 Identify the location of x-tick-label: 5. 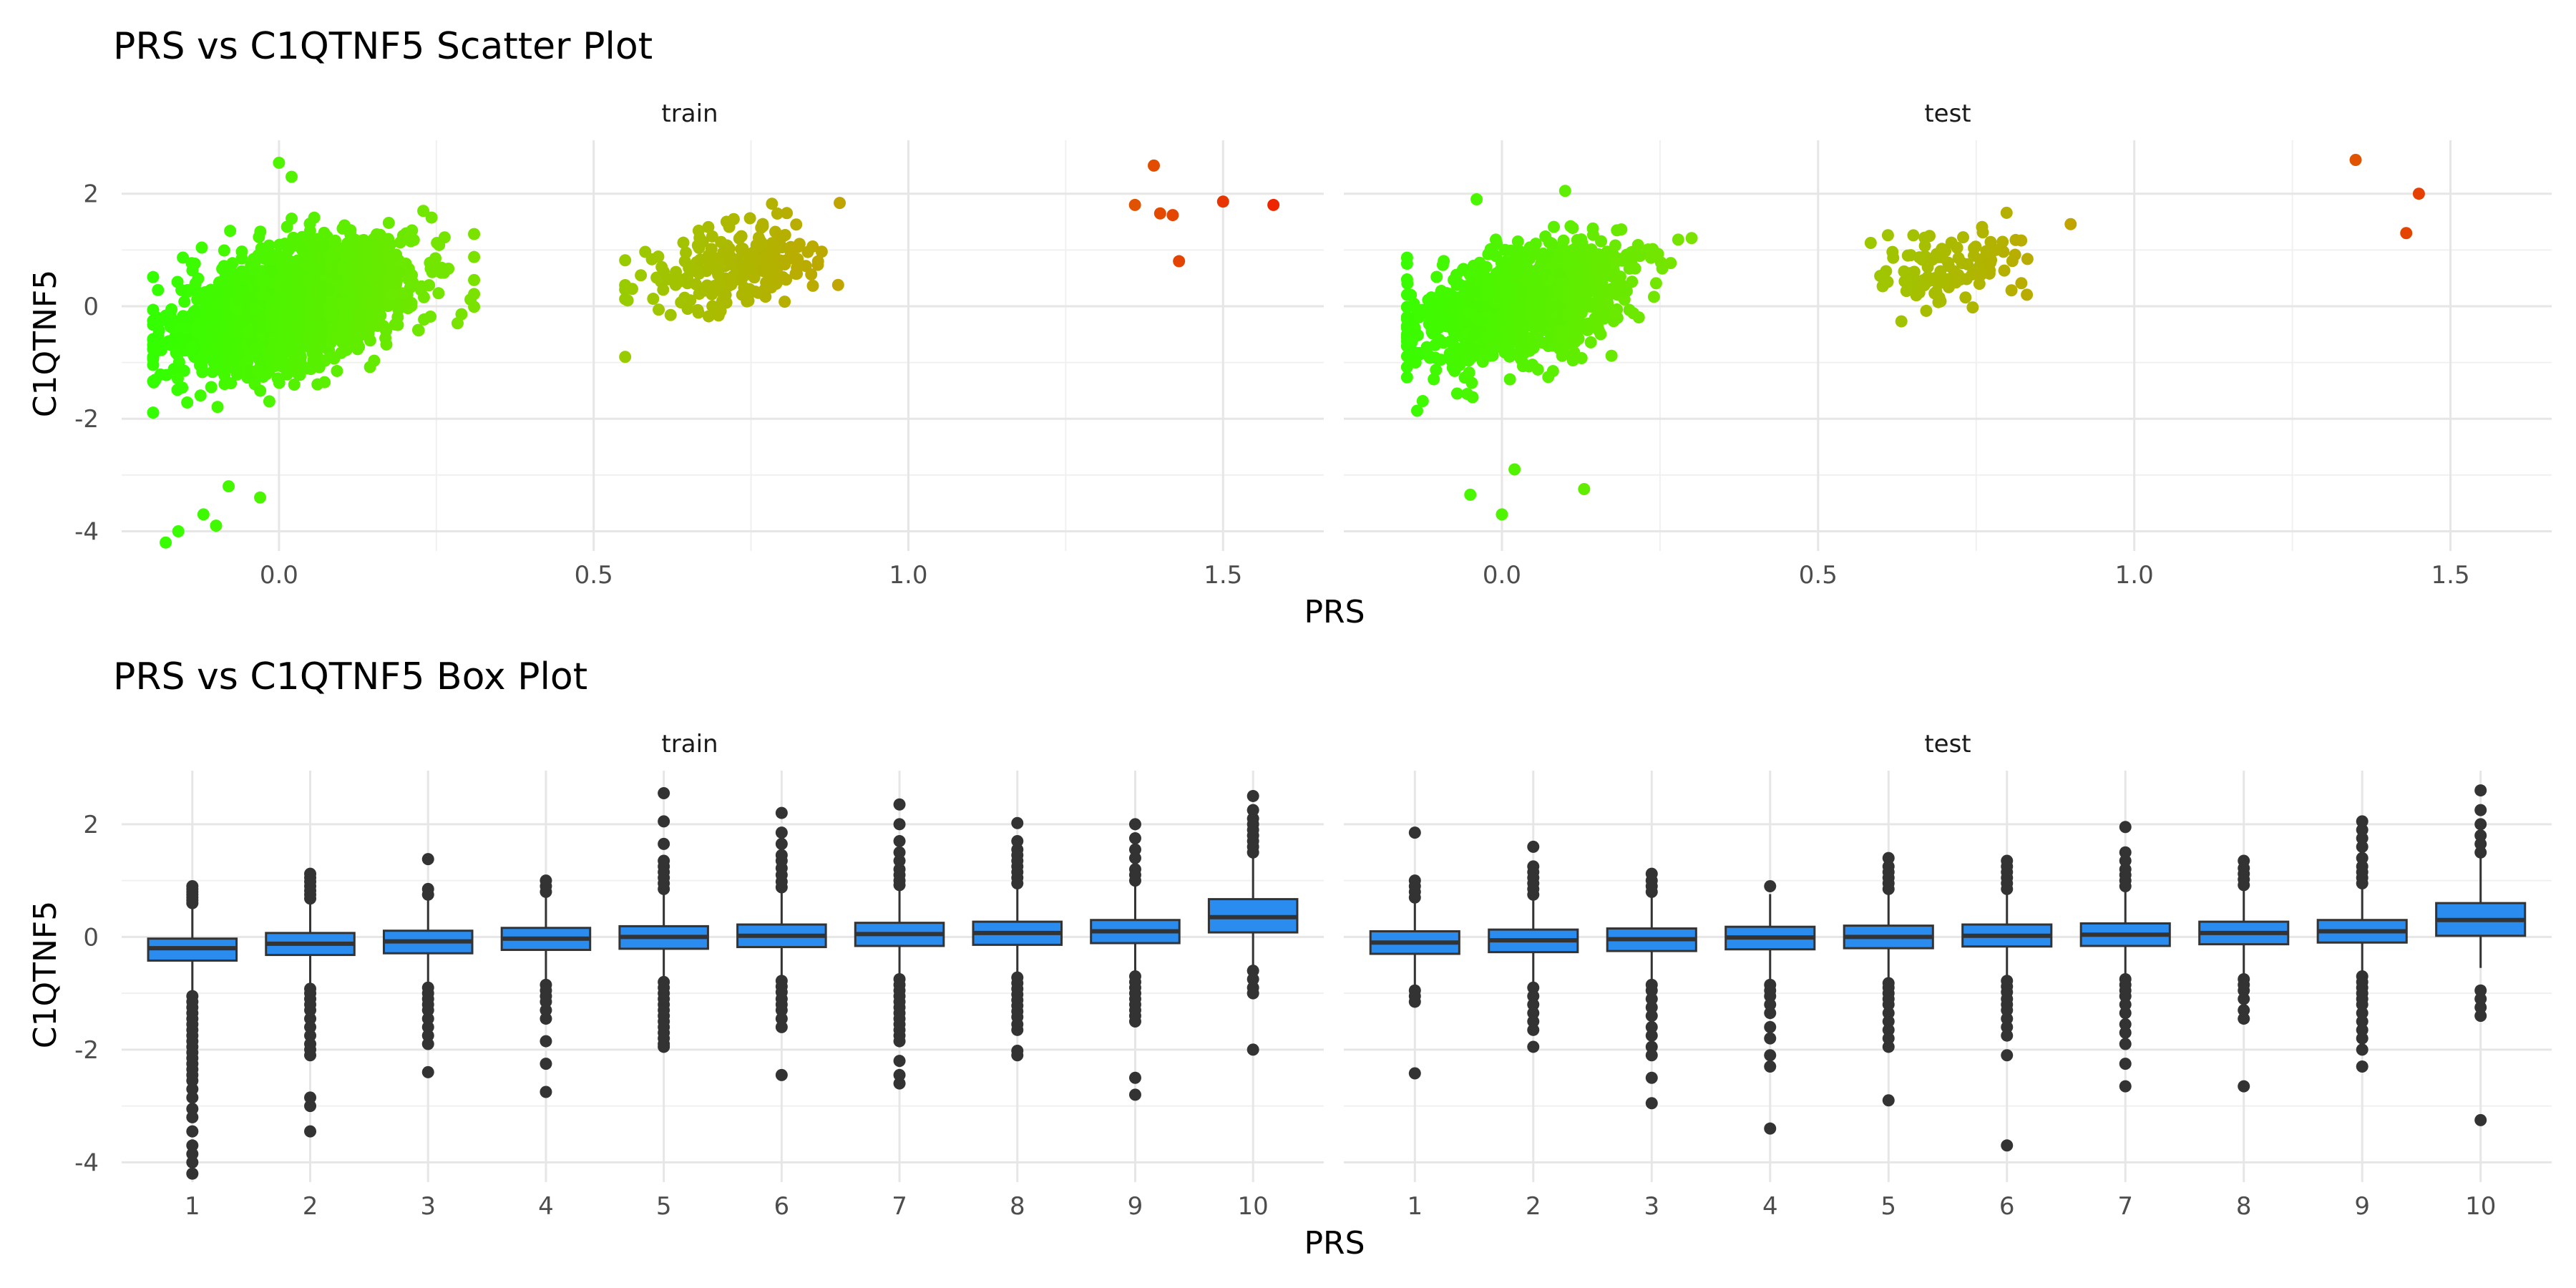
(664, 1206).